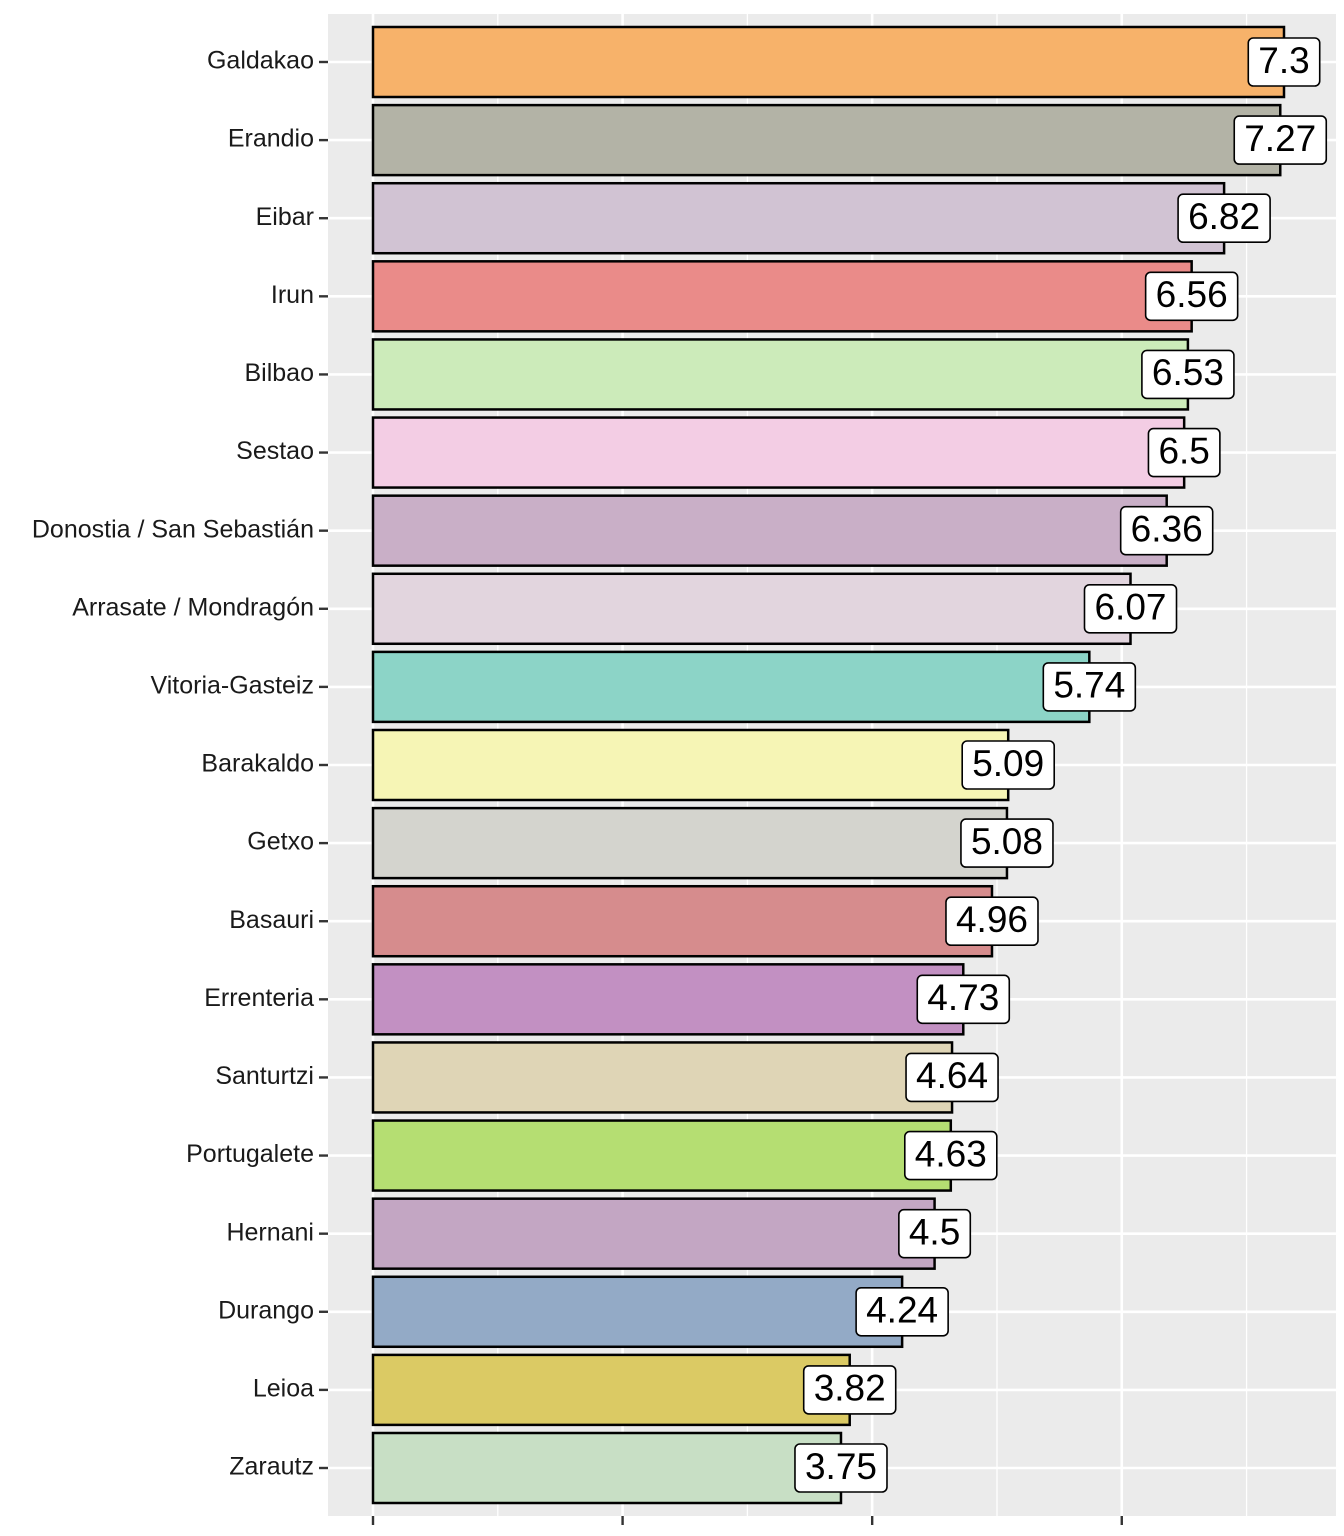 The height and width of the screenshot is (1536, 1344). I want to click on data-label: 3.75, so click(841, 1468).